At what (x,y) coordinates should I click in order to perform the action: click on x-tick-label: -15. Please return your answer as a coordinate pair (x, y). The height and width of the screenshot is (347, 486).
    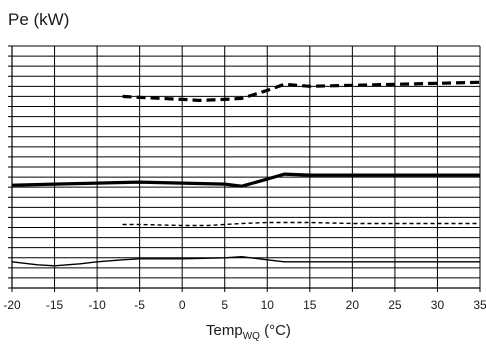
    Looking at the image, I should click on (55, 305).